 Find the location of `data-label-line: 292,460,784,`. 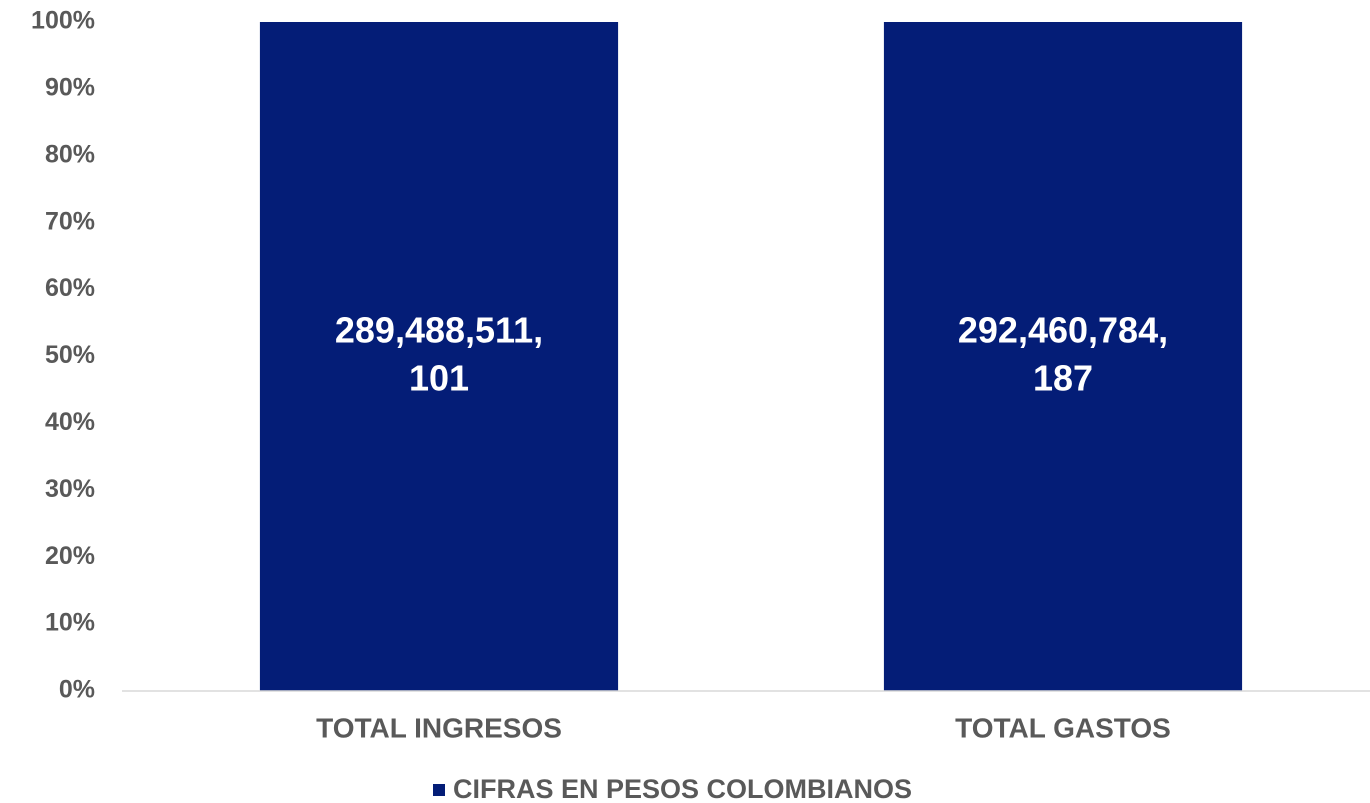

data-label-line: 292,460,784, is located at coordinates (1063, 329).